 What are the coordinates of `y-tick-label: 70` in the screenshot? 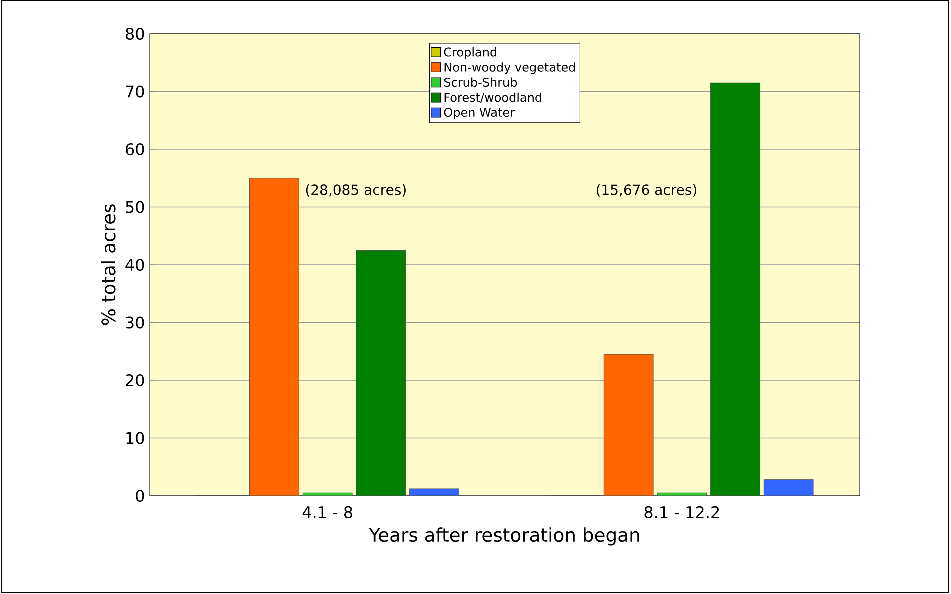 It's located at (135, 92).